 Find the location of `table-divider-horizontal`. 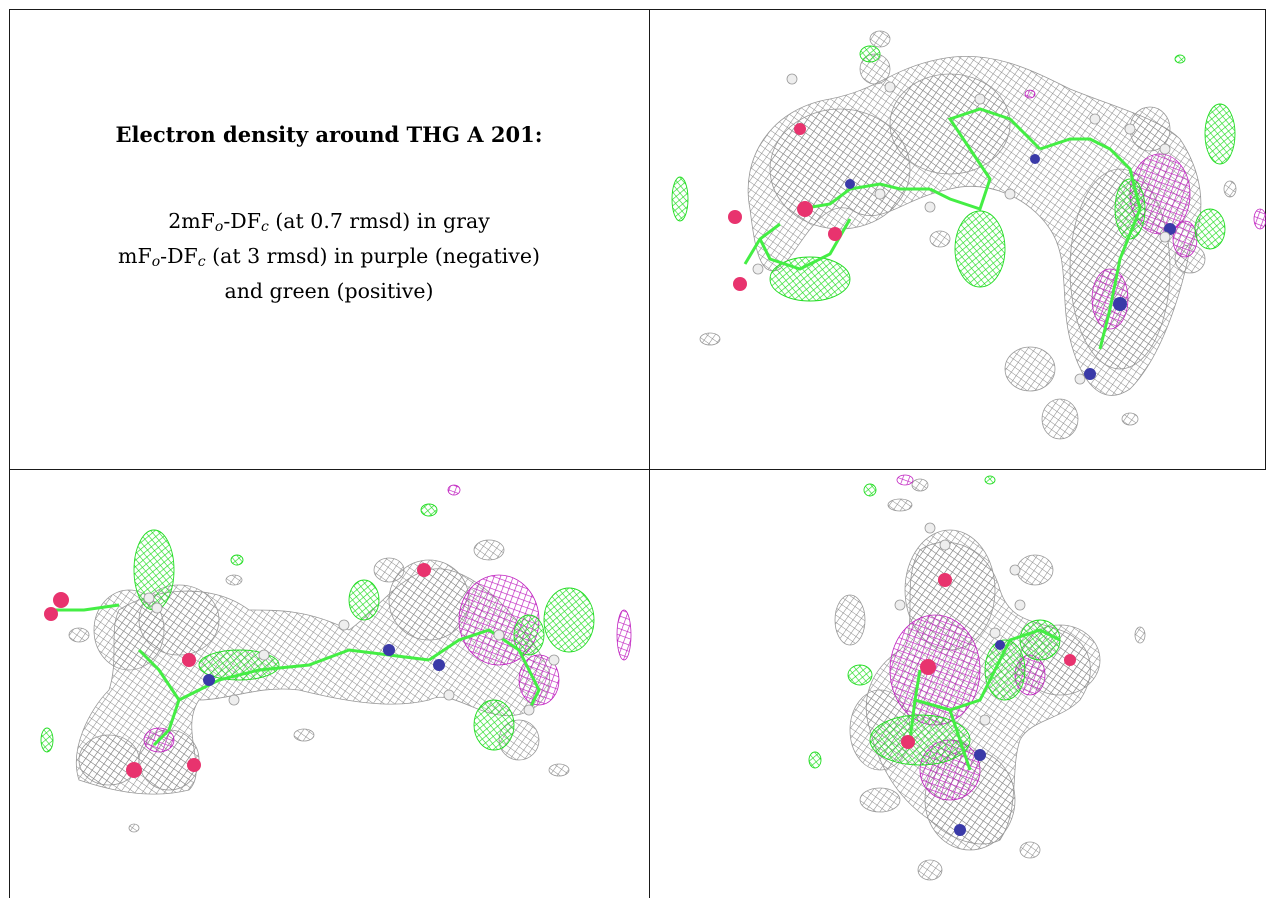

table-divider-horizontal is located at coordinates (637, 469).